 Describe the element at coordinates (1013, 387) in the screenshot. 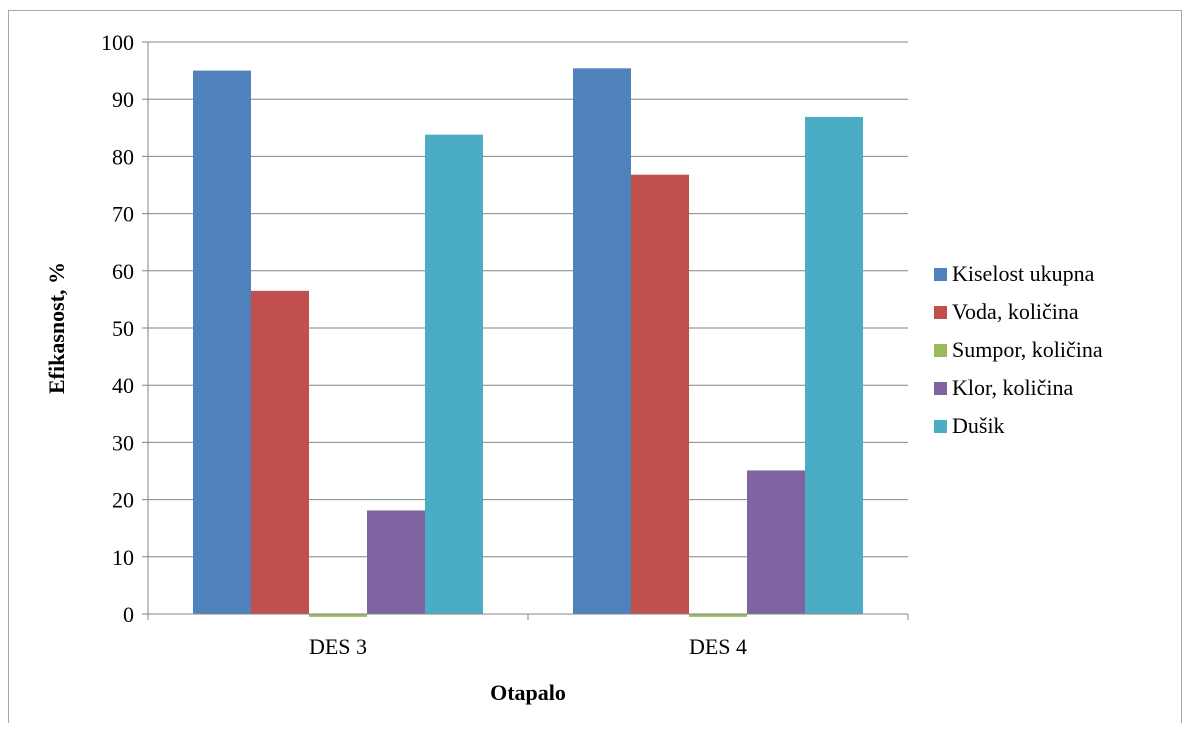

I see `legend-label-3: Klor, količina` at that location.